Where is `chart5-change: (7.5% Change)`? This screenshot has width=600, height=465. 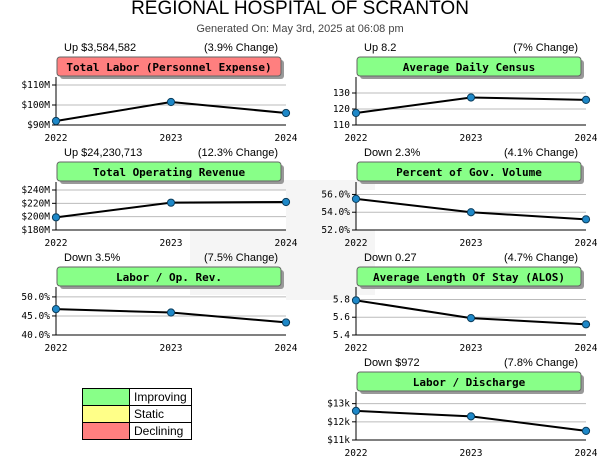 chart5-change: (7.5% Change) is located at coordinates (241, 258).